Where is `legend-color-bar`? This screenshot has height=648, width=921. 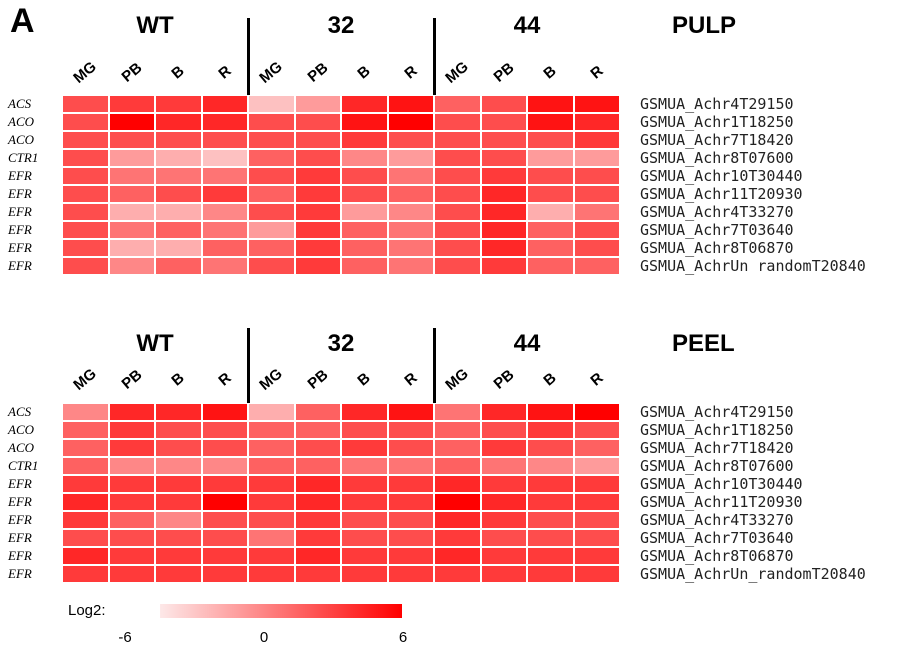
legend-color-bar is located at coordinates (281, 611).